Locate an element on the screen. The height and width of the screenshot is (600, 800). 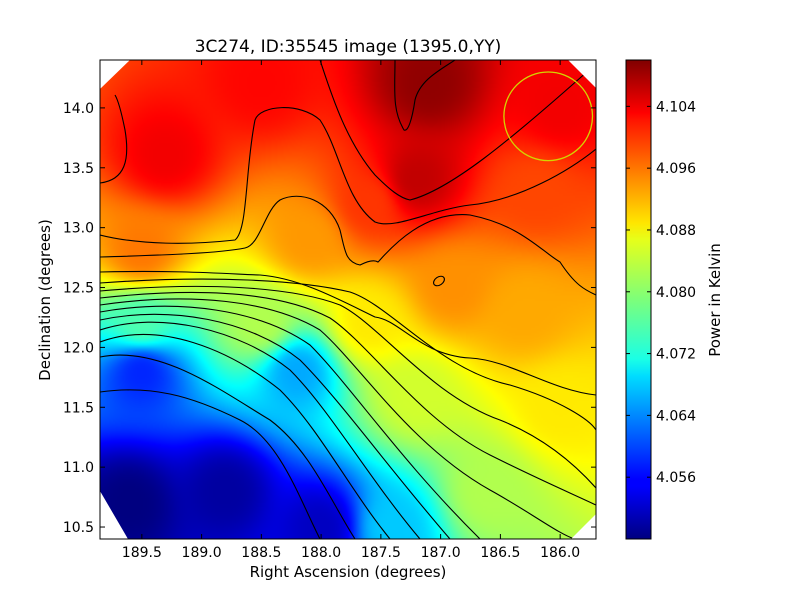
y-tick-label: 14.0 is located at coordinates (78, 109).